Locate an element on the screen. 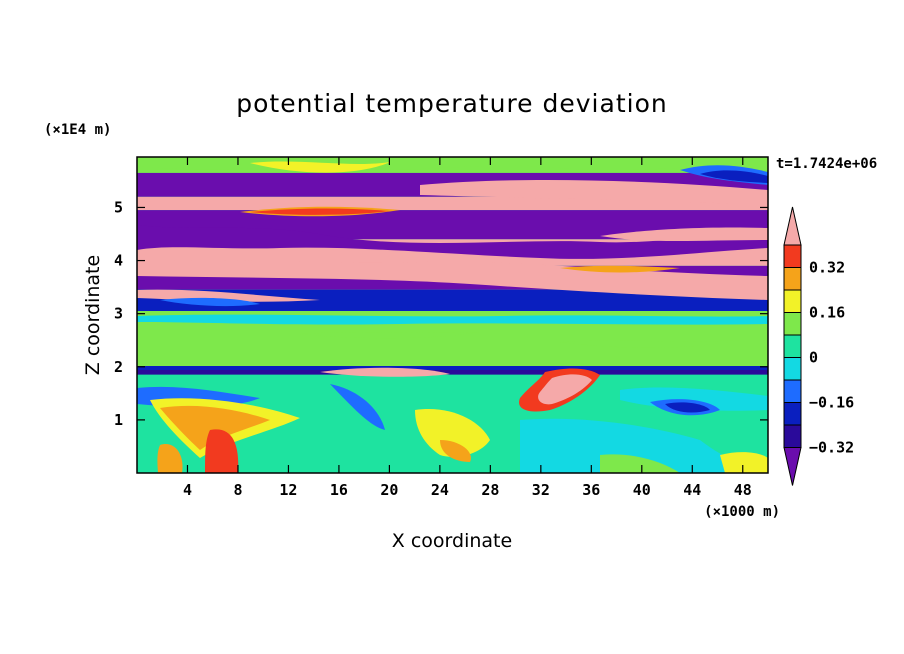  y-tick-label: 5 is located at coordinates (118, 207).